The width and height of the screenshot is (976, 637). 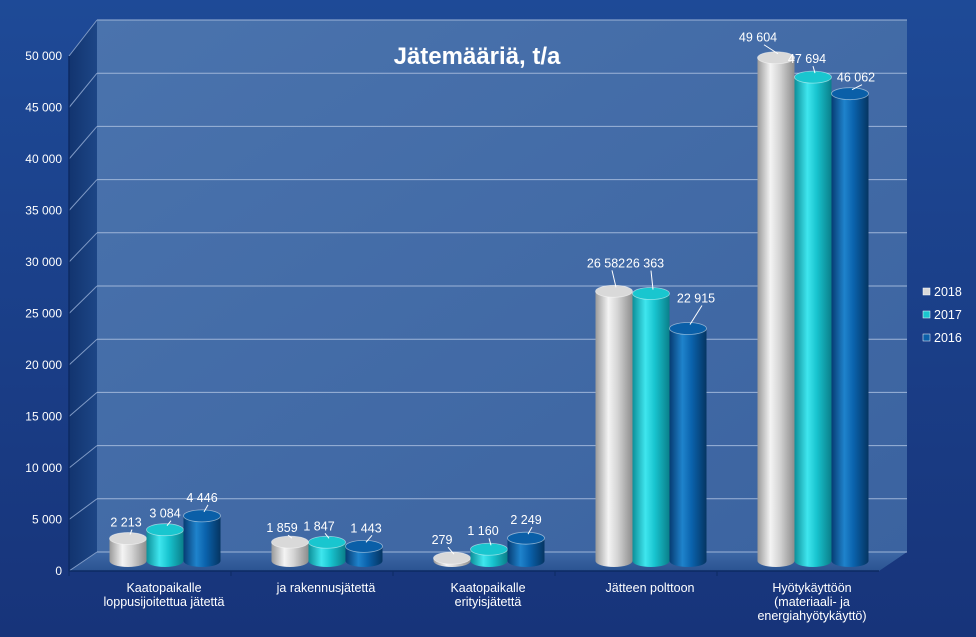 What do you see at coordinates (856, 78) in the screenshot?
I see `data-label: 46 062` at bounding box center [856, 78].